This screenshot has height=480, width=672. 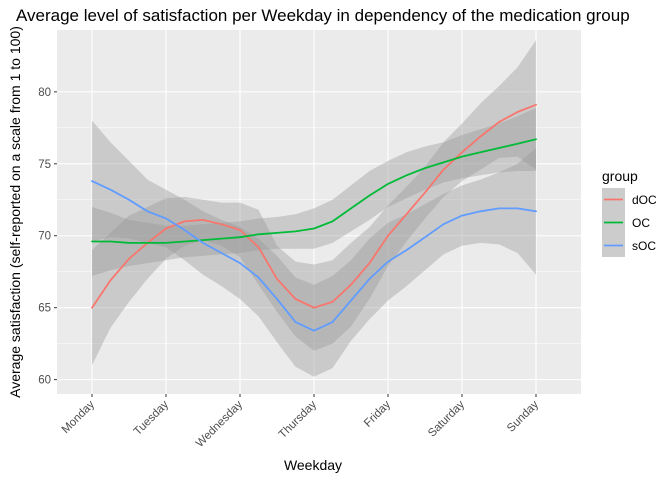 I want to click on y-tick-label: 75, so click(x=44, y=165).